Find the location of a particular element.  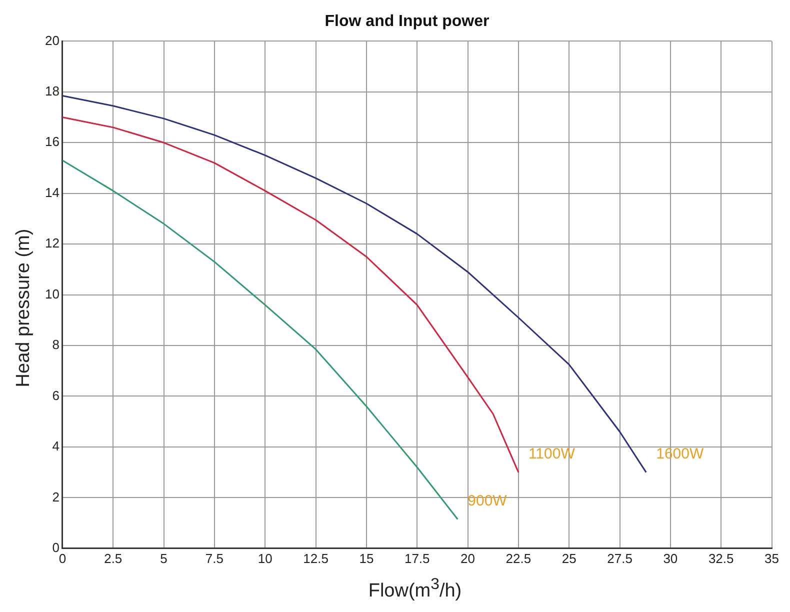

x-tick-label: 12.5 is located at coordinates (315, 558).